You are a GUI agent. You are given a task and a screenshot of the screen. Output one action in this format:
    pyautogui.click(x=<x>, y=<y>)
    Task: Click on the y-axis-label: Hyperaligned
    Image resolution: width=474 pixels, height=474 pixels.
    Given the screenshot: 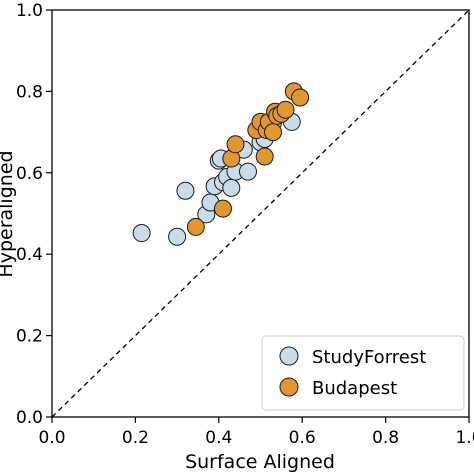 What is the action you would take?
    pyautogui.click(x=8, y=213)
    